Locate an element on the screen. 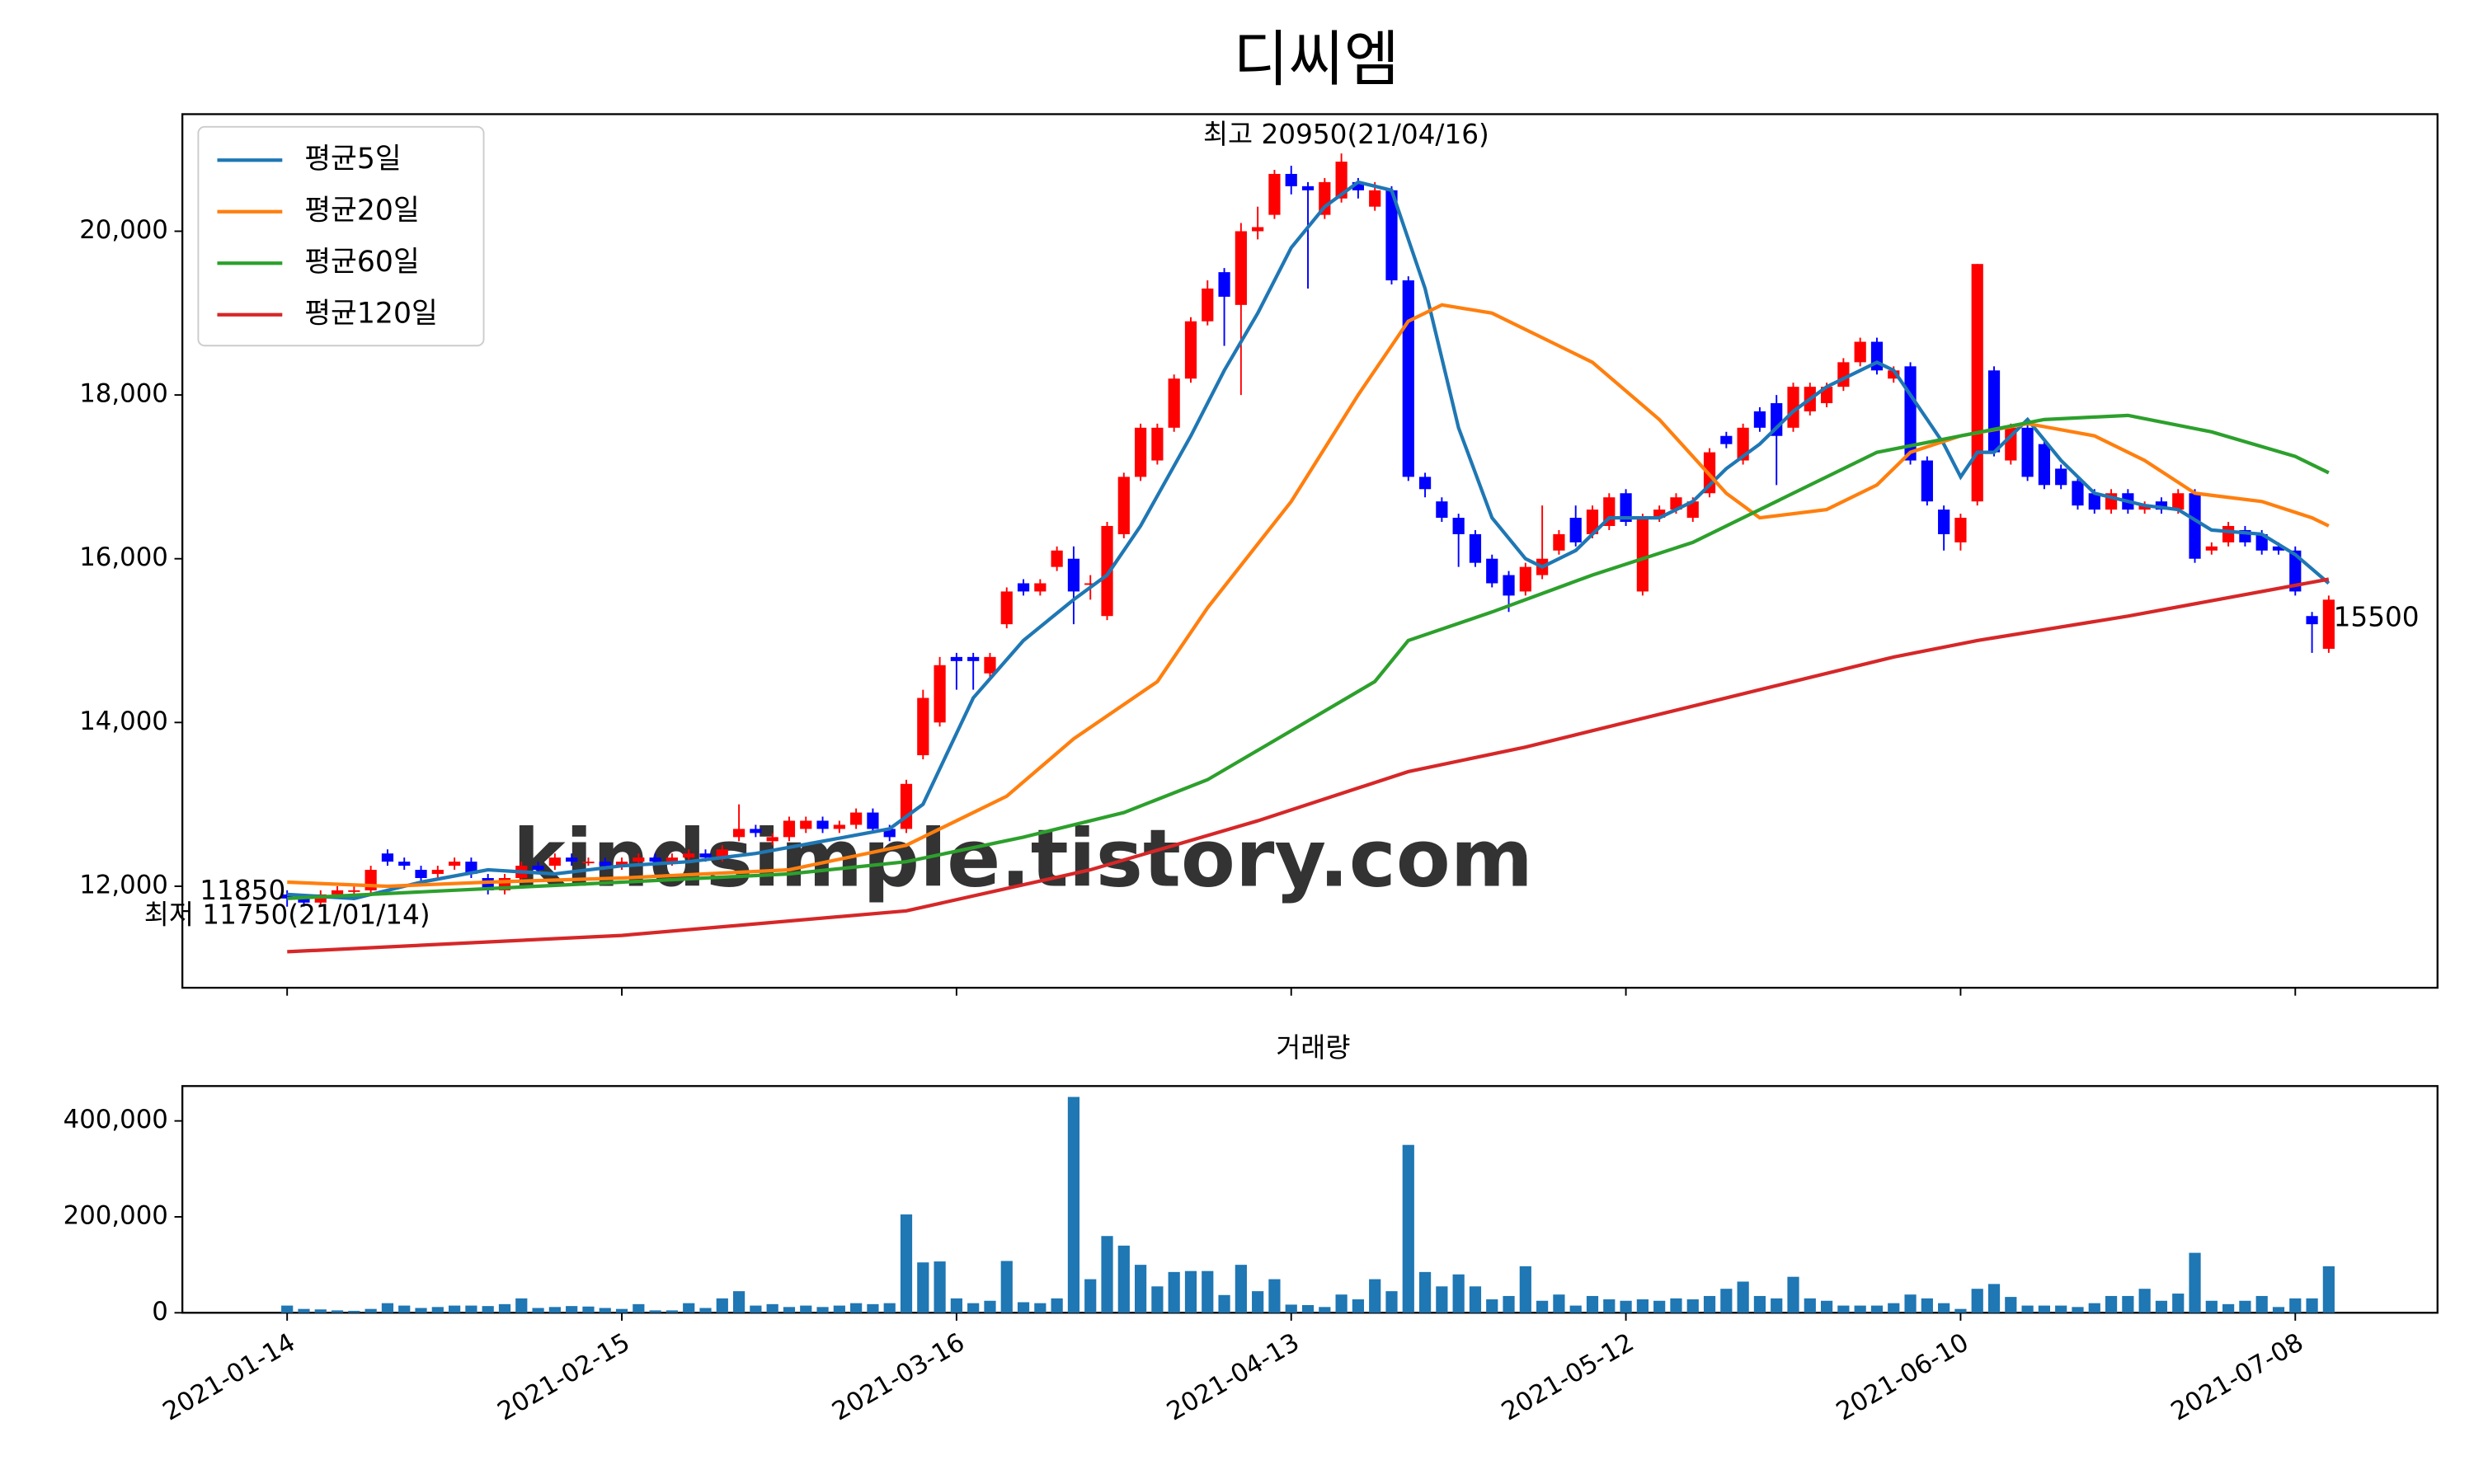  x-tick-label: 2021-07-08 is located at coordinates (2237, 1377).